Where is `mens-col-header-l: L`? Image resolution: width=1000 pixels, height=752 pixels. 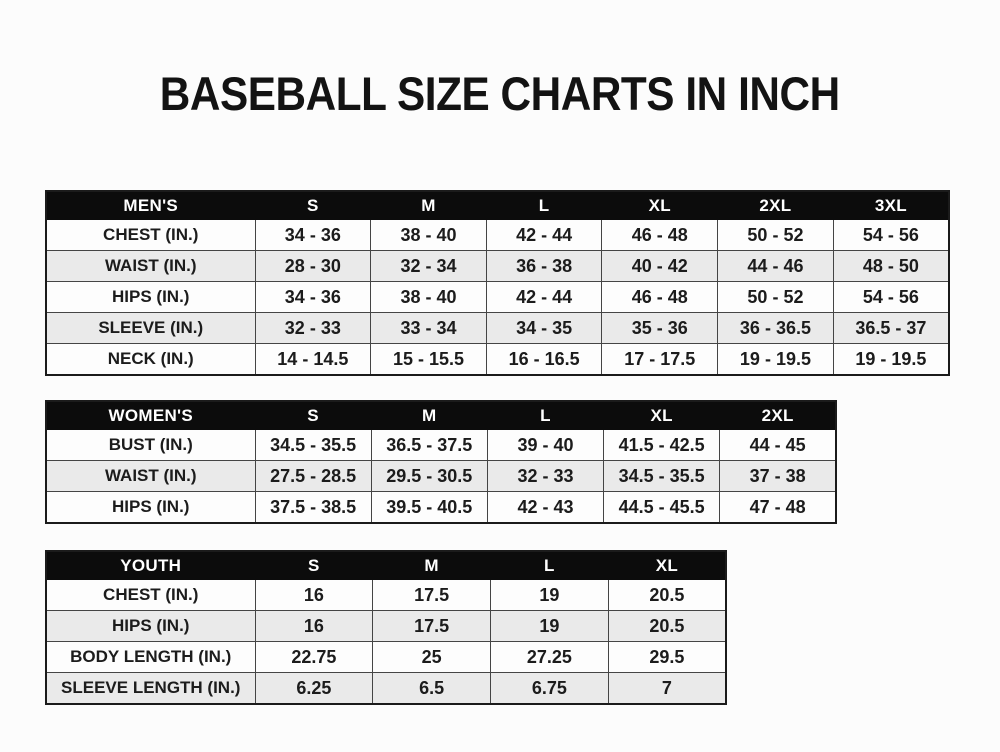
mens-col-header-l: L is located at coordinates (544, 205).